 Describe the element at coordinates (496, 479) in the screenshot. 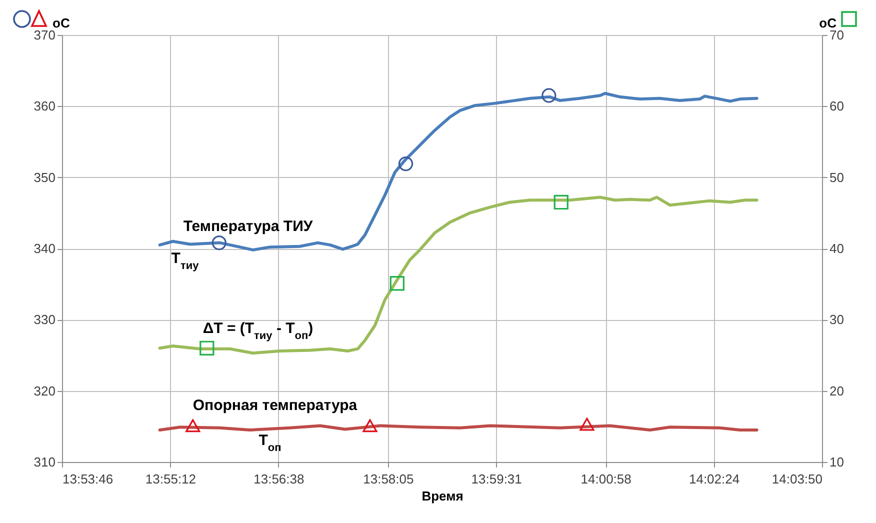

I see `x-tick-label: 13:59:31` at that location.